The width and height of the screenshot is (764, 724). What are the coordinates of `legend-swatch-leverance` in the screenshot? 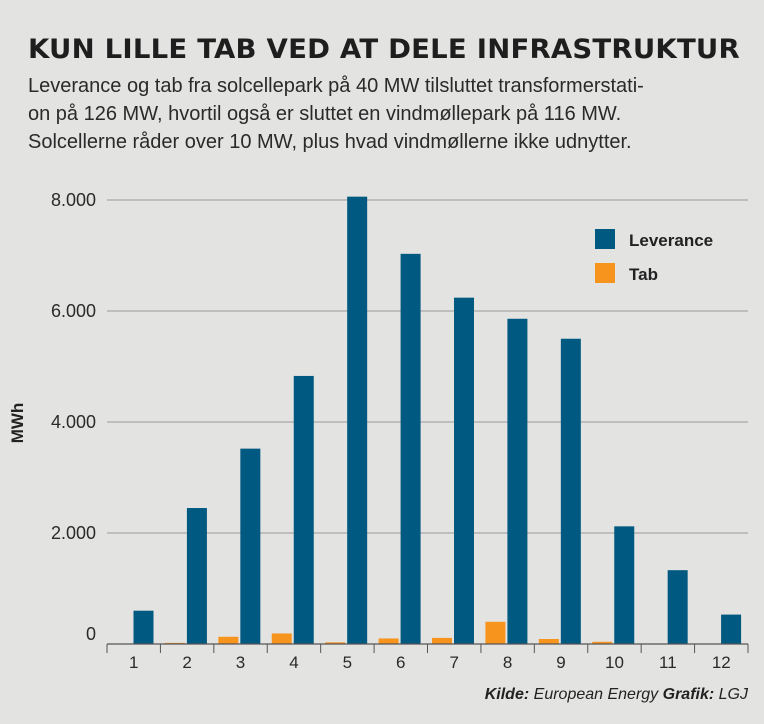 It's located at (605, 239).